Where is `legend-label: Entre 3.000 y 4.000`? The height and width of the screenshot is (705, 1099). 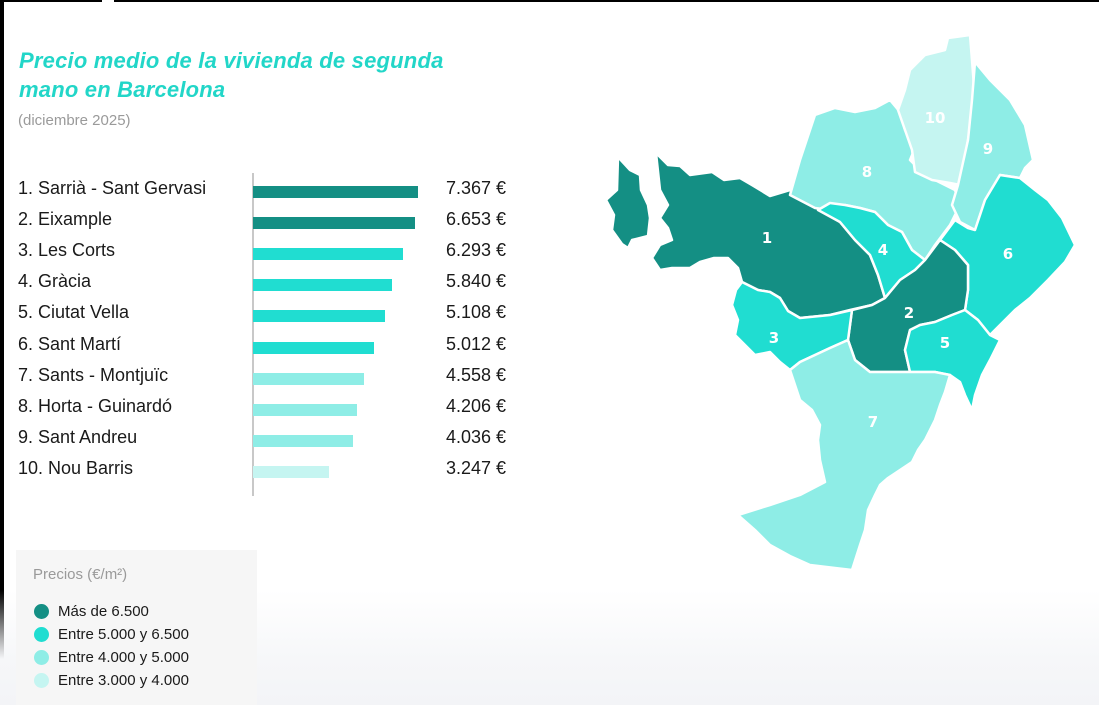 legend-label: Entre 3.000 y 4.000 is located at coordinates (123, 680).